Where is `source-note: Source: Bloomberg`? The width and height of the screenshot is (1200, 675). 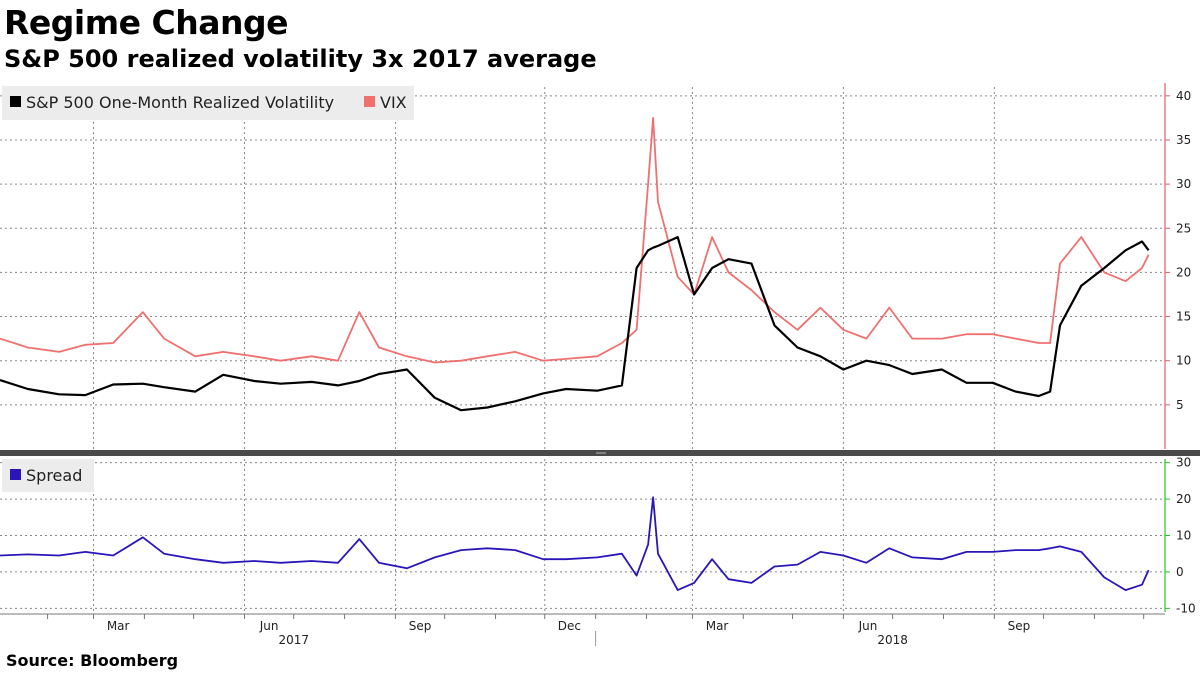
source-note: Source: Bloomberg is located at coordinates (92, 660).